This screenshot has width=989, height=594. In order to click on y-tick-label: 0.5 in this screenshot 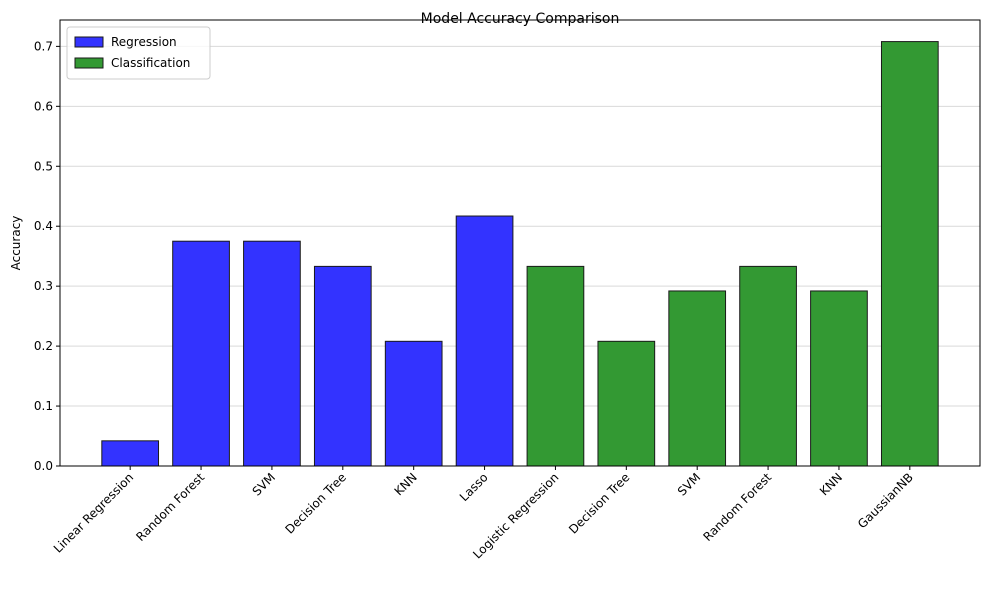, I will do `click(43, 166)`.